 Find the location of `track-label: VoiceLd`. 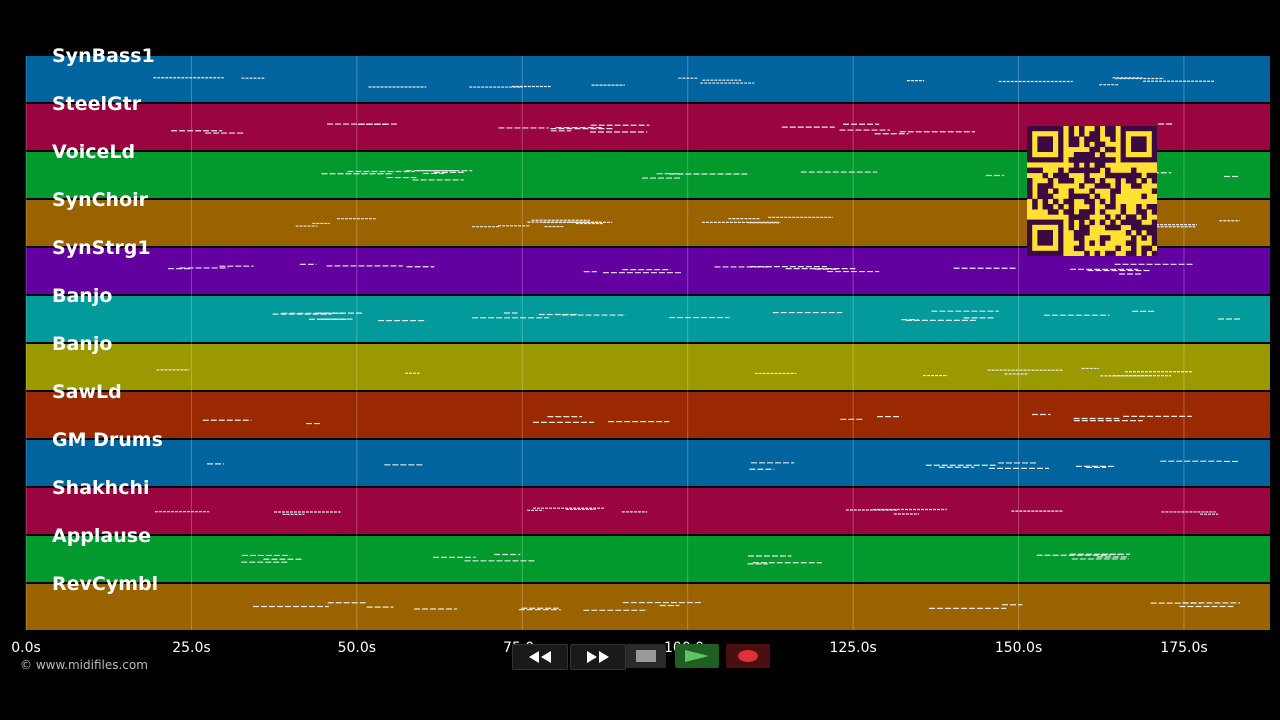

track-label: VoiceLd is located at coordinates (94, 152).